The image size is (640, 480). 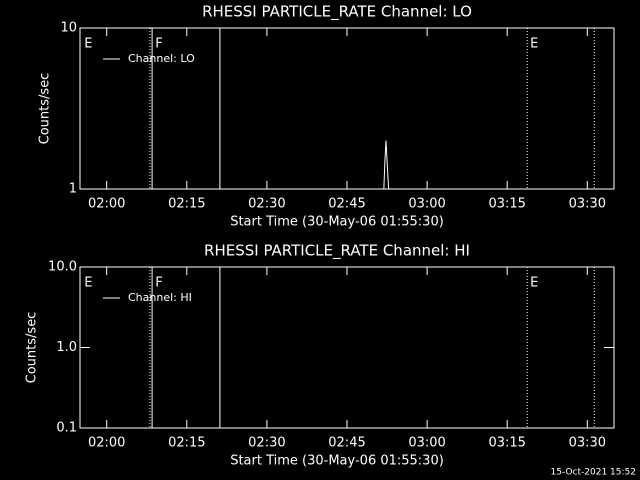 I want to click on y-tick-label: 1, so click(x=73, y=189).